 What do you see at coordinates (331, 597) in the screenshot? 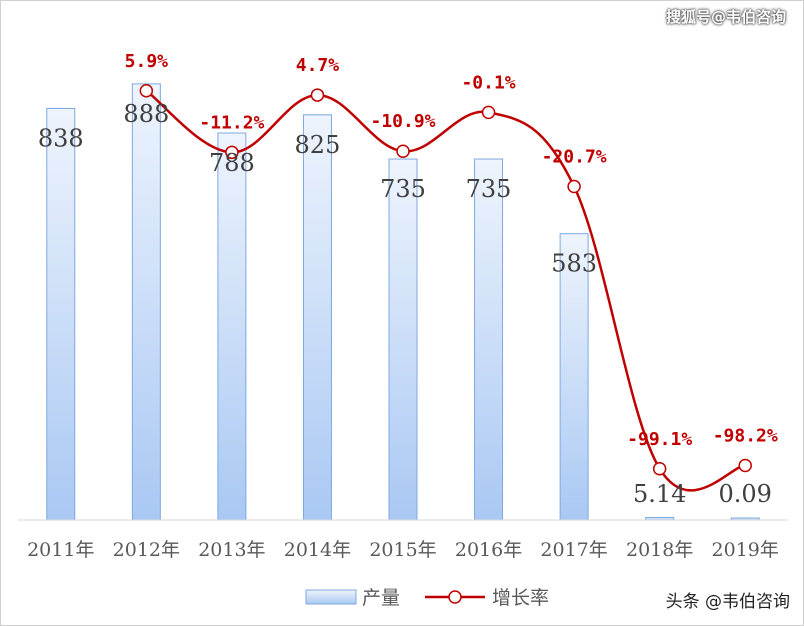
I see `legend-bar-swatch` at bounding box center [331, 597].